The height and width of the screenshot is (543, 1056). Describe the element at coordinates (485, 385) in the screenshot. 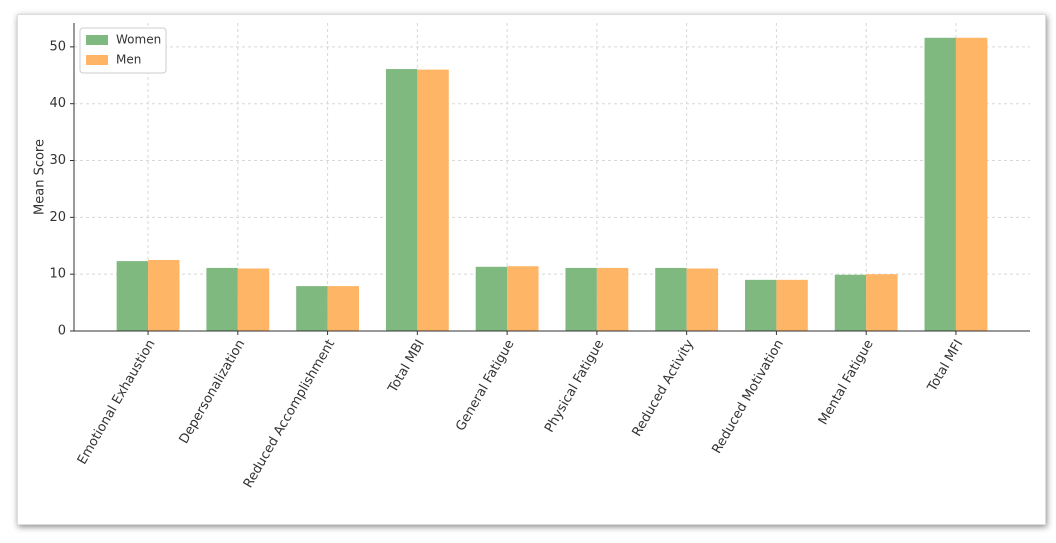

I see `x-tick-label: General Fatigue` at that location.